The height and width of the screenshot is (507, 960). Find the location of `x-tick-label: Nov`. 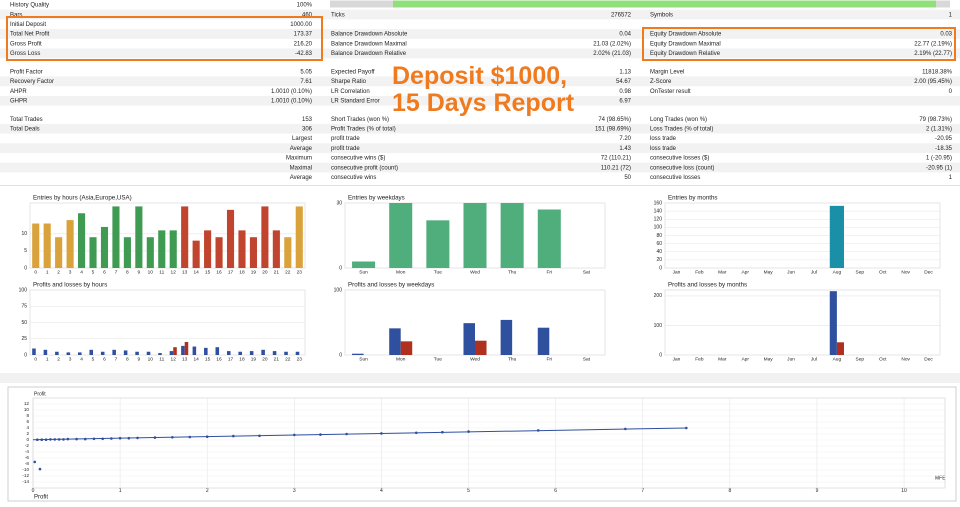

x-tick-label: Nov is located at coordinates (905, 359).